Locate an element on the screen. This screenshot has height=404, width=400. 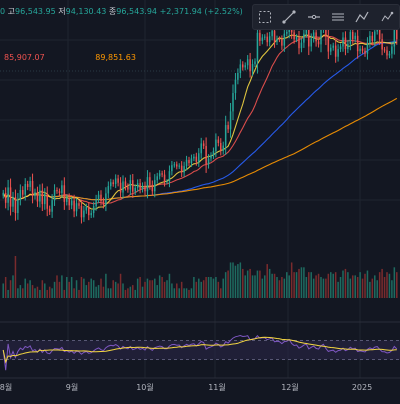
close-label: 종 is located at coordinates (112, 11).